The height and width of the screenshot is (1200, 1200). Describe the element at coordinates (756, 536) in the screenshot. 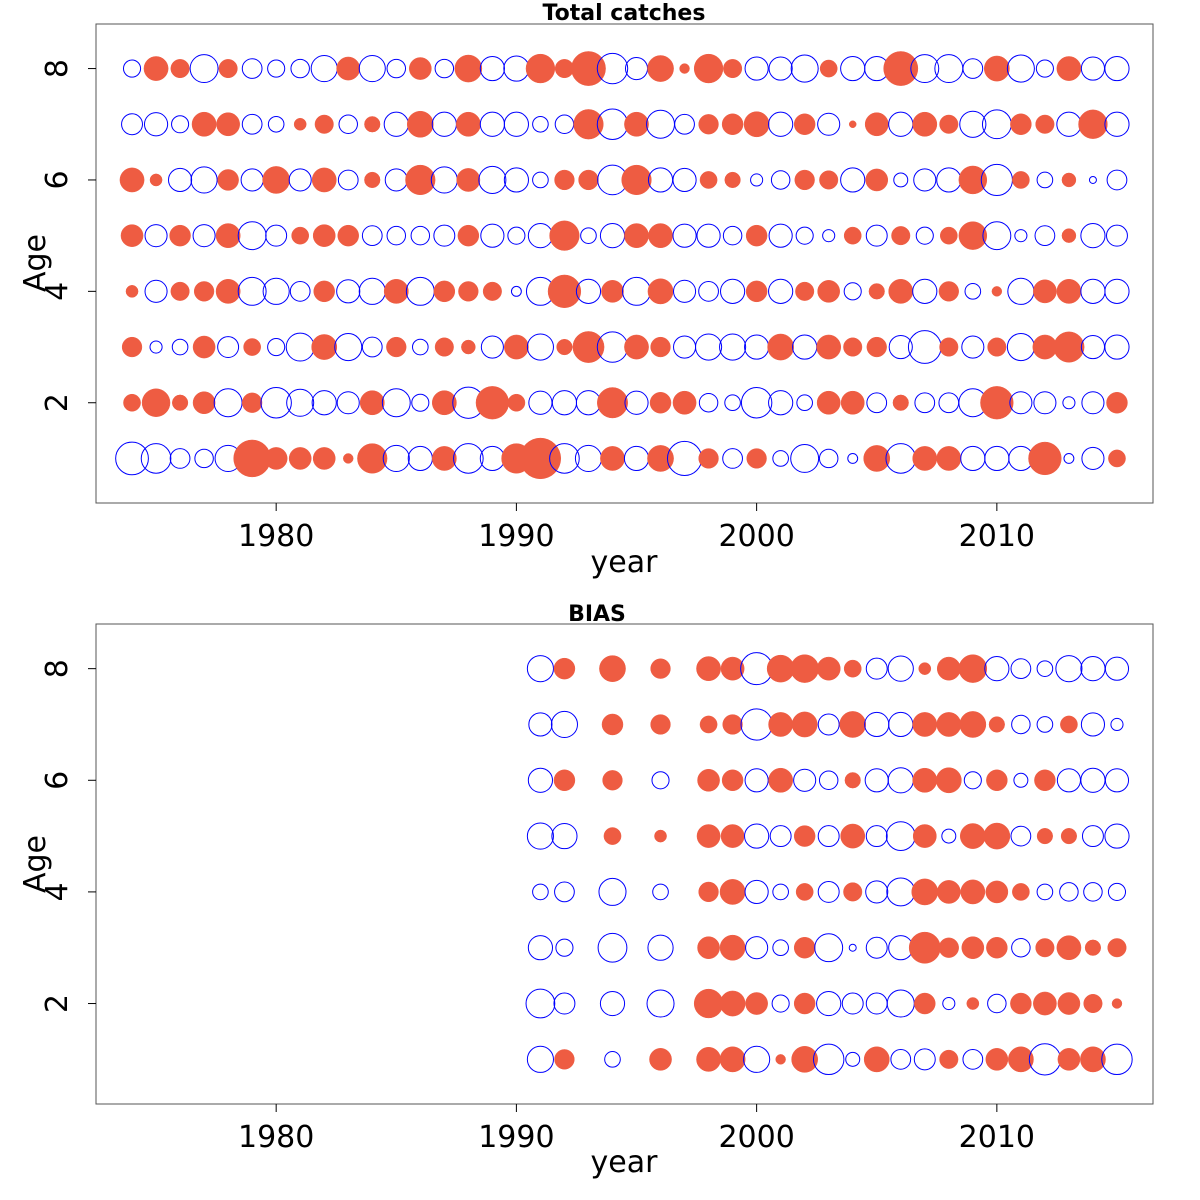

I see `total-catches-x-tick-label: 2000` at that location.